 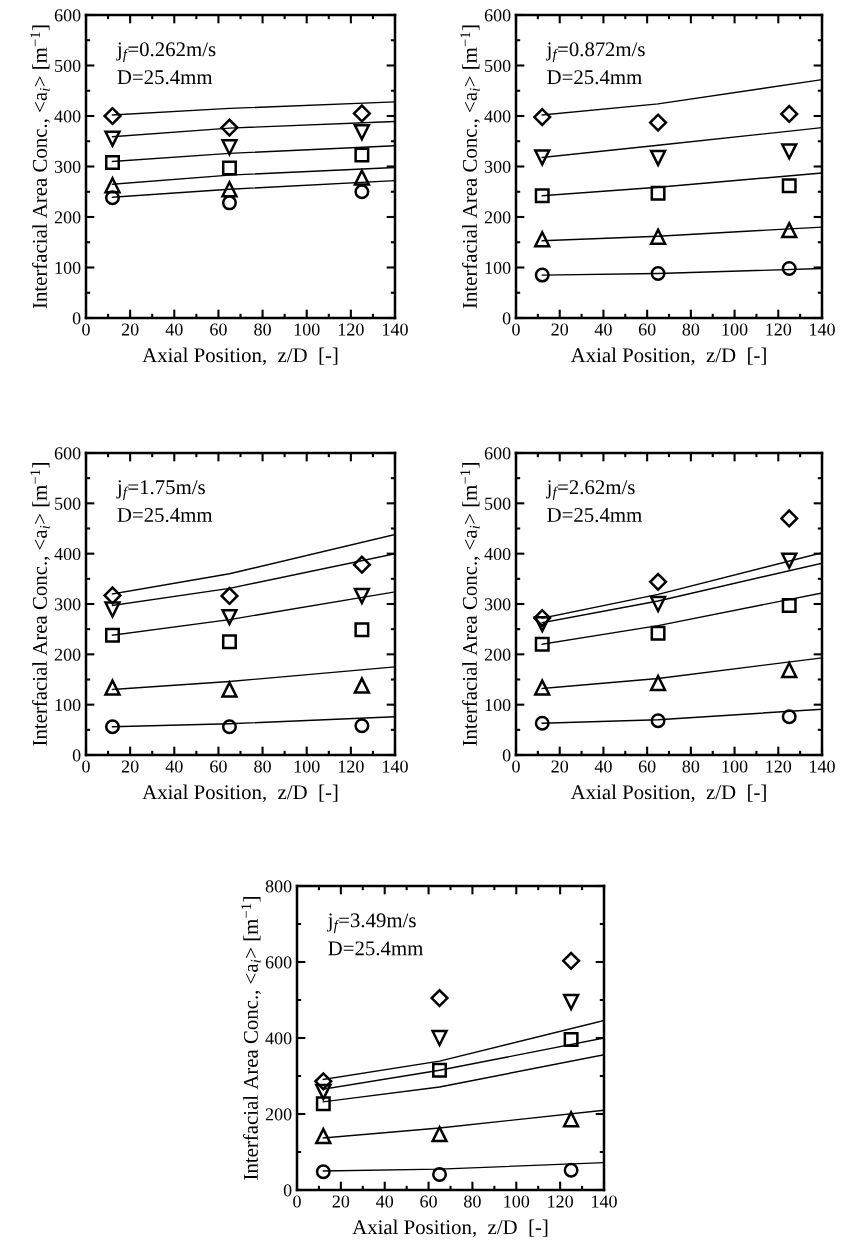 What do you see at coordinates (595, 52) in the screenshot?
I see `annotation: j$_{f}$=0.872m/s` at bounding box center [595, 52].